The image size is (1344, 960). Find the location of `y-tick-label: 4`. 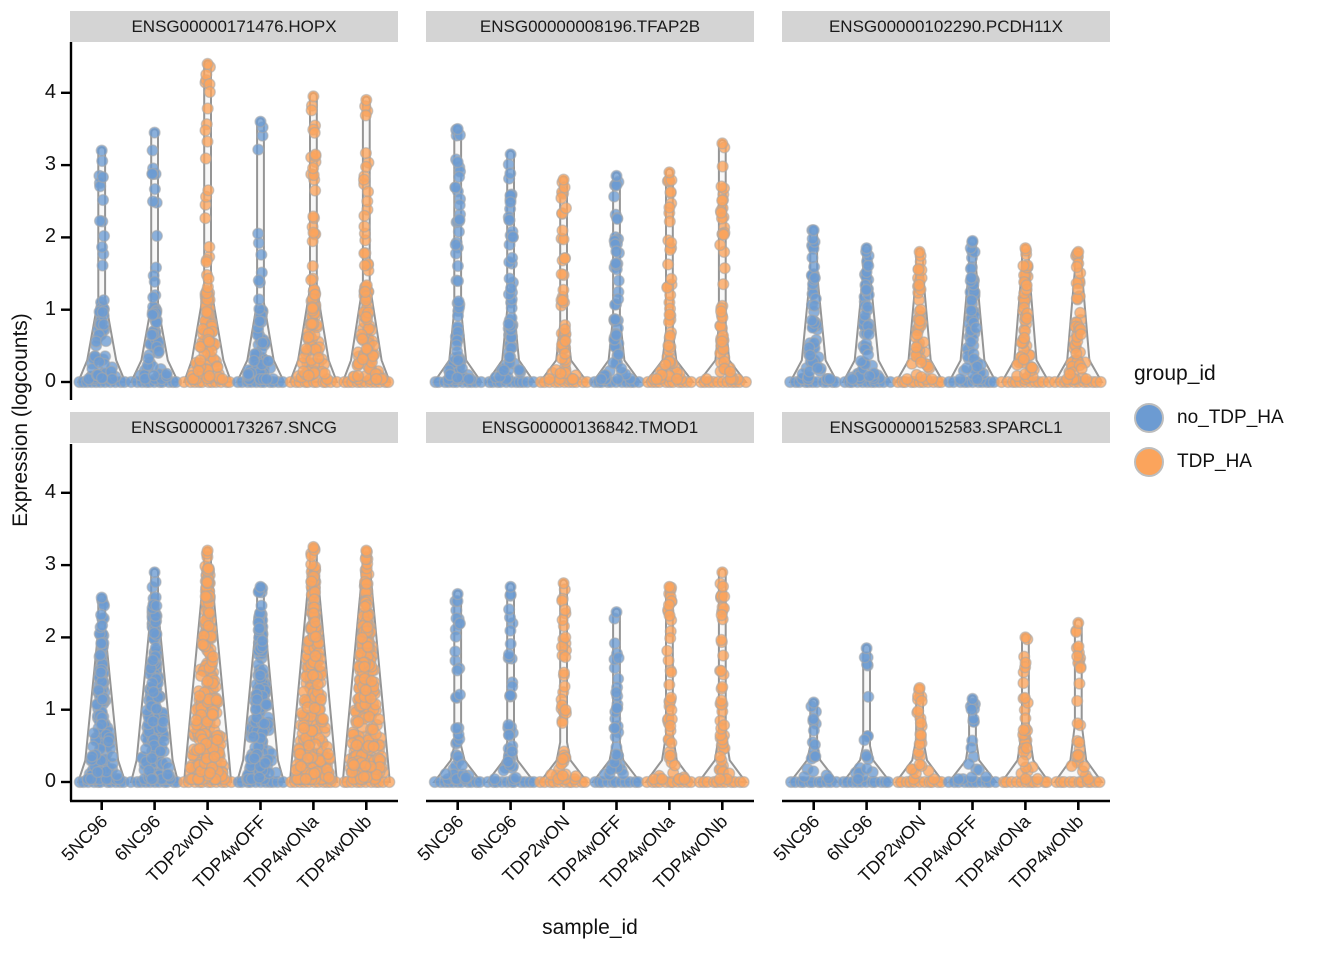

y-tick-label: 4 is located at coordinates (50, 91).